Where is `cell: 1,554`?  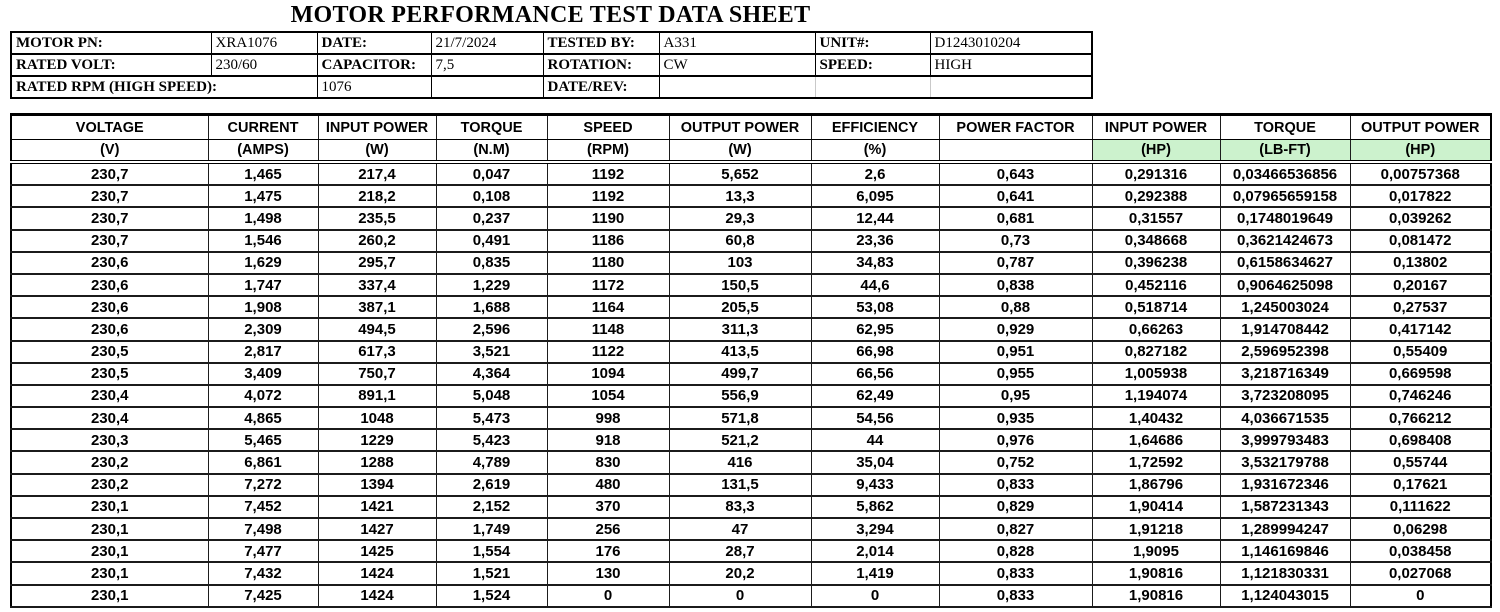 cell: 1,554 is located at coordinates (491, 551).